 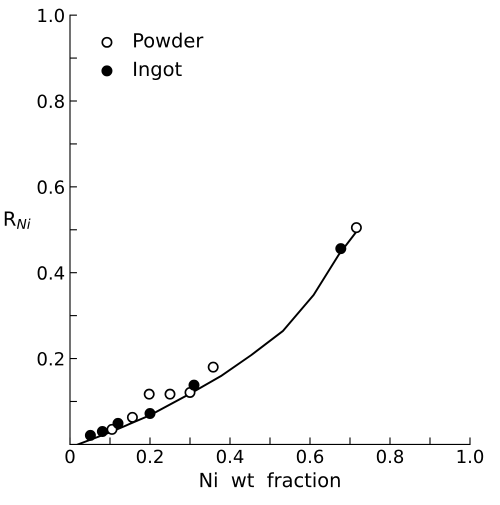 What do you see at coordinates (51, 101) in the screenshot?
I see `y-tick-label: 0.8` at bounding box center [51, 101].